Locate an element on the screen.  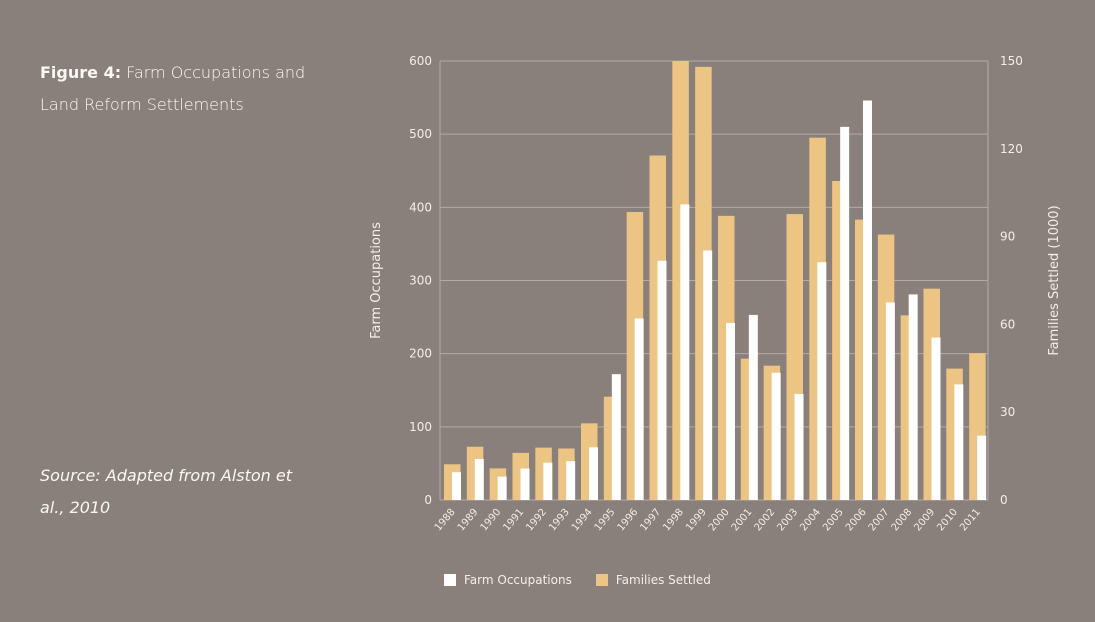
x-tick-2004: 2004 is located at coordinates (810, 520).